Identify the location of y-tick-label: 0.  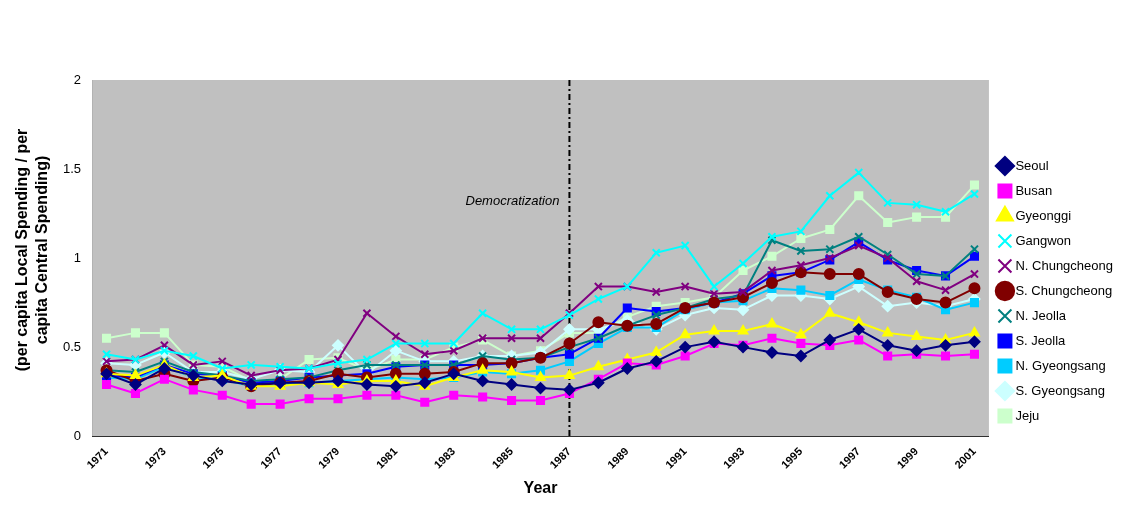
(77, 435).